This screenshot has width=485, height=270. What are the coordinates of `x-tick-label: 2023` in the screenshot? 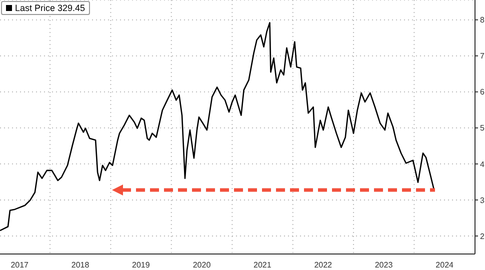 It's located at (384, 265).